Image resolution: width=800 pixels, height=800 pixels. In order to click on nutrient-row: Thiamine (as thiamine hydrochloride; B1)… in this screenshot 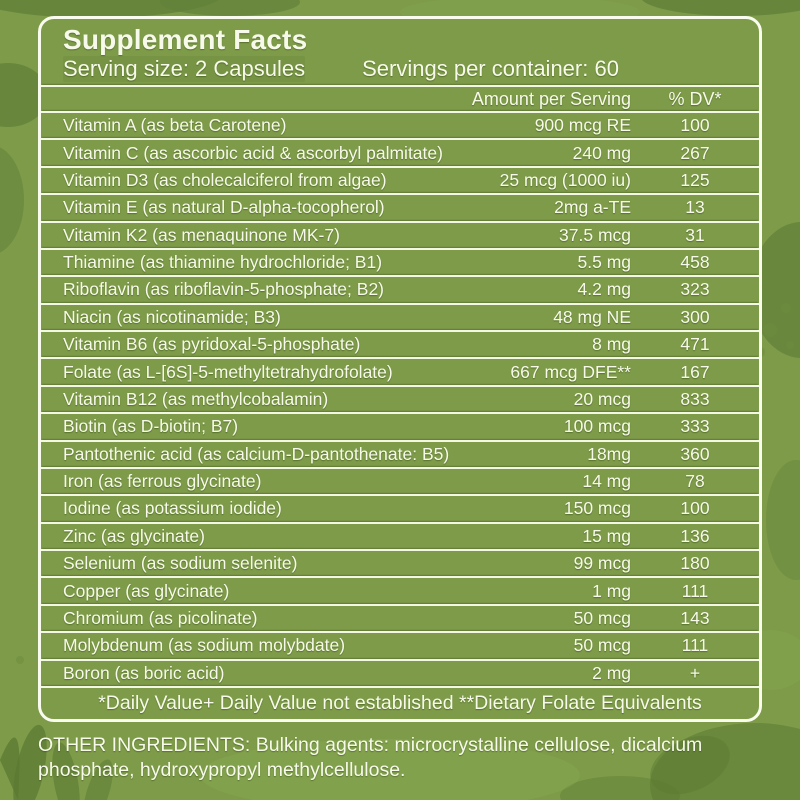, I will do `click(400, 261)`.